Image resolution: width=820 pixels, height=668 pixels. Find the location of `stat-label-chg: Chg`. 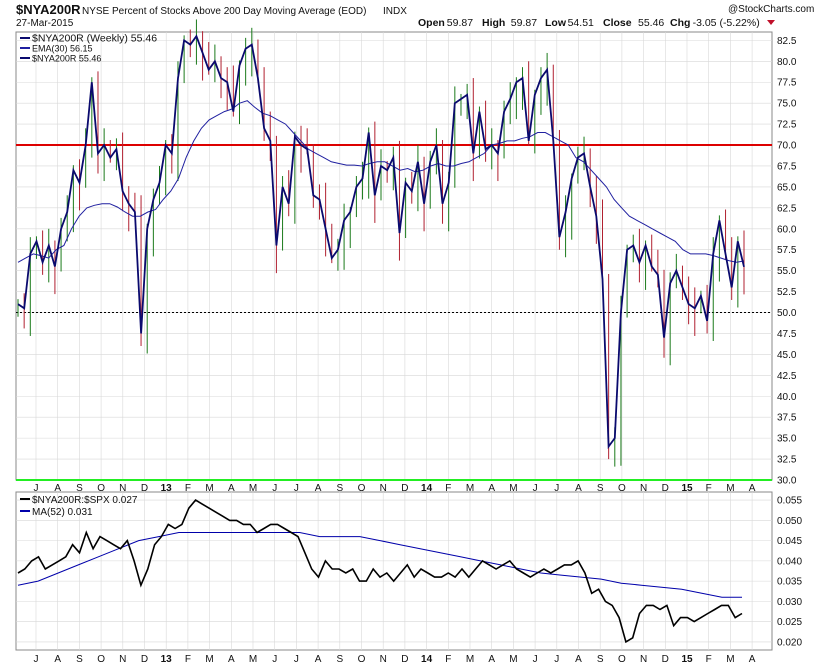

stat-label-chg: Chg is located at coordinates (680, 23).